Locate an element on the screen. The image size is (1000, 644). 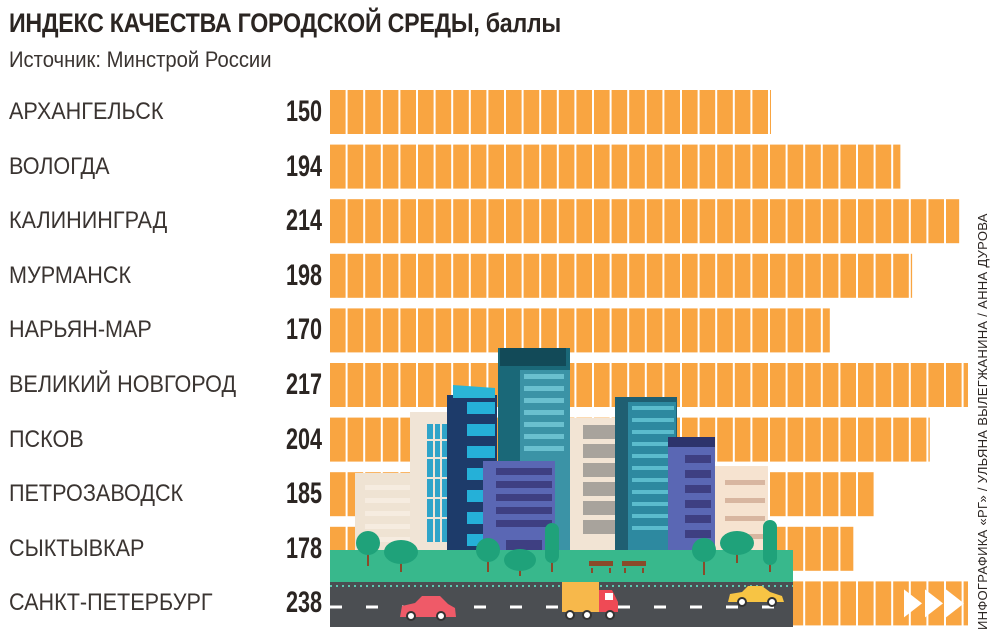
category-label: НАРЬЯН-МАР is located at coordinates (80, 330).